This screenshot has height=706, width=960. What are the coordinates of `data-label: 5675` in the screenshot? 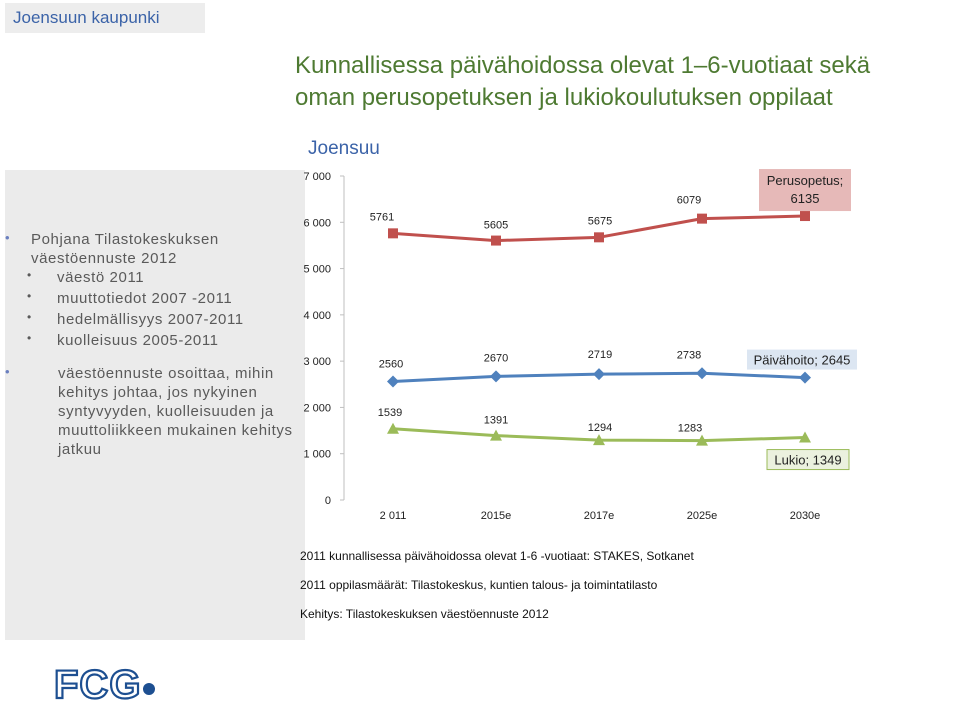 It's located at (600, 221).